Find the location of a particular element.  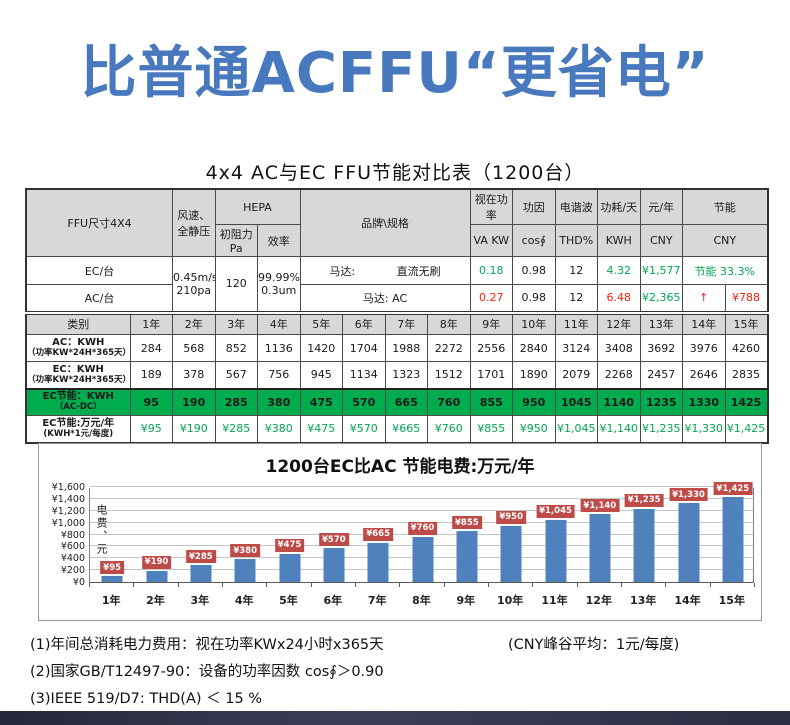

bar-8年 is located at coordinates (422, 559).